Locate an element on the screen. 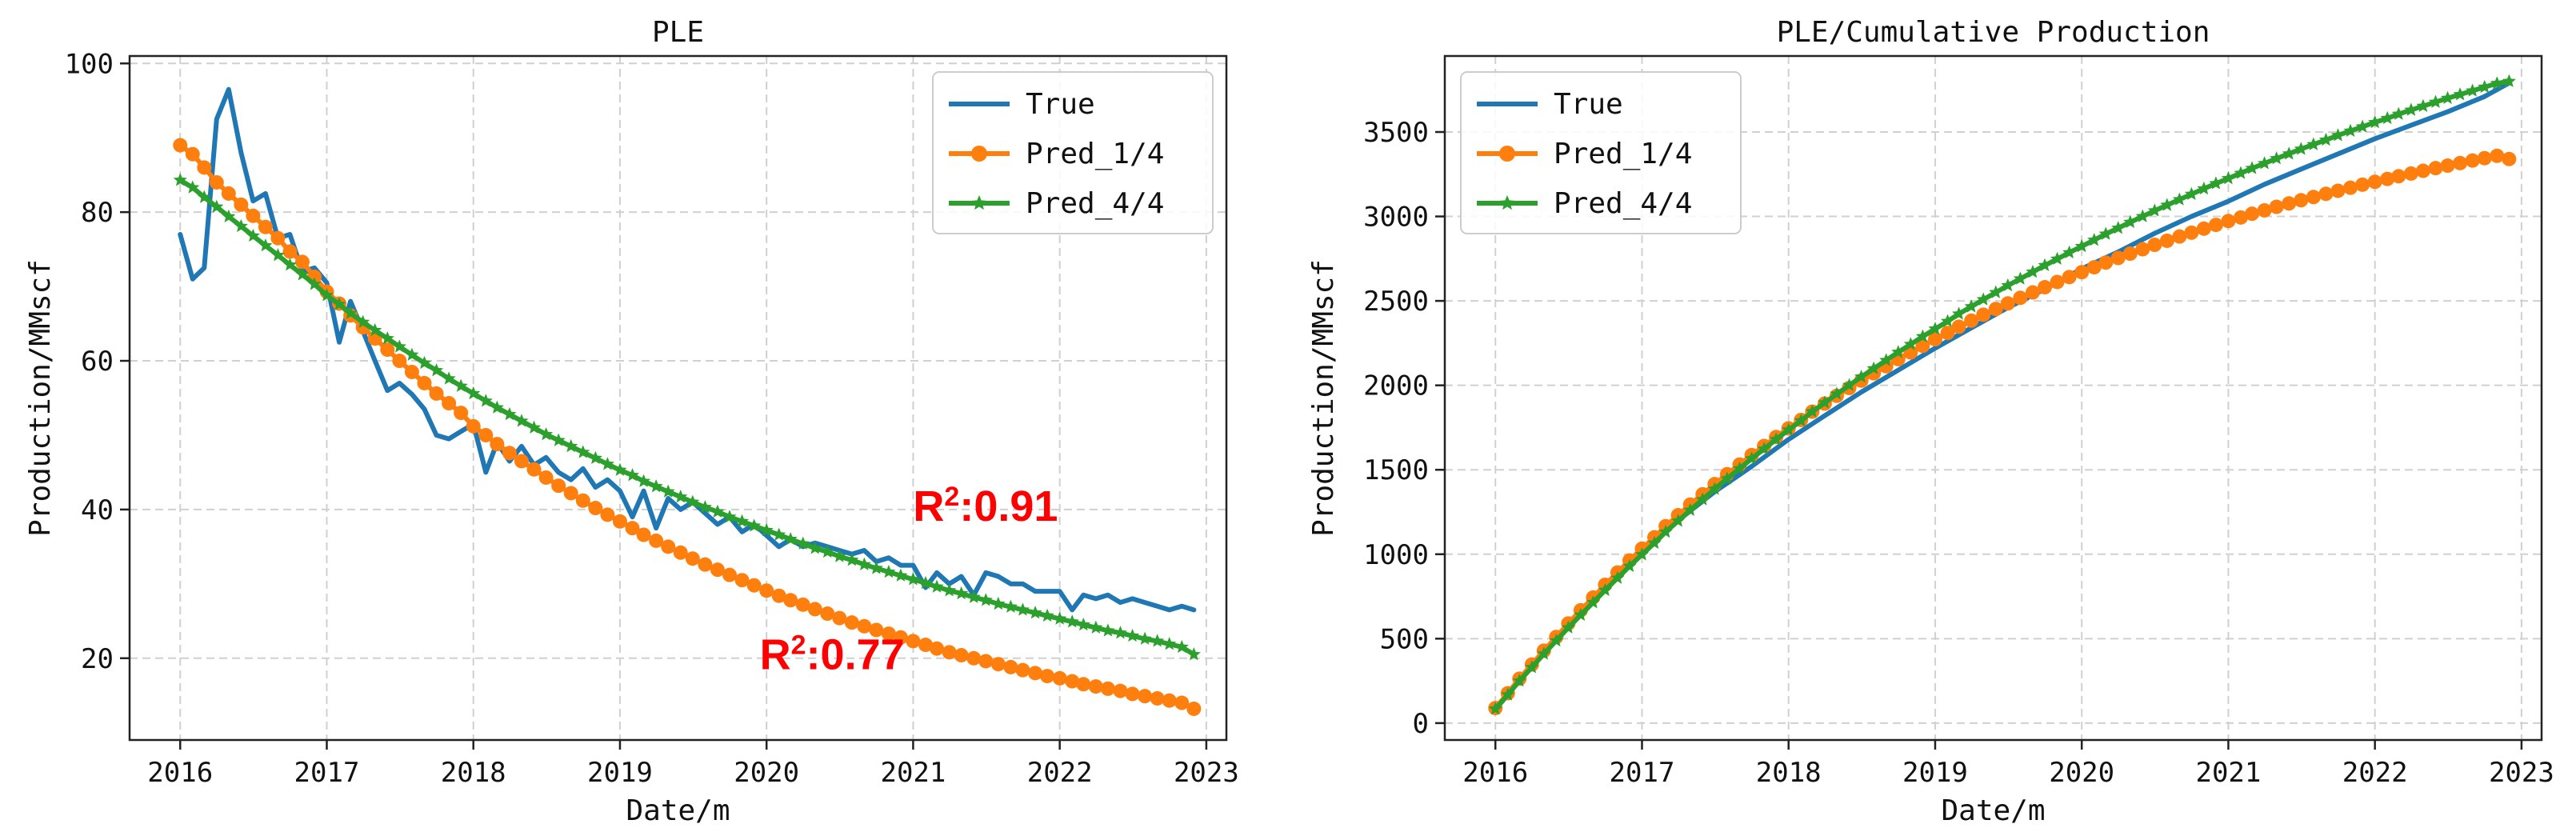 The width and height of the screenshot is (2576, 840). x-tick-label: 2019 is located at coordinates (1935, 773).